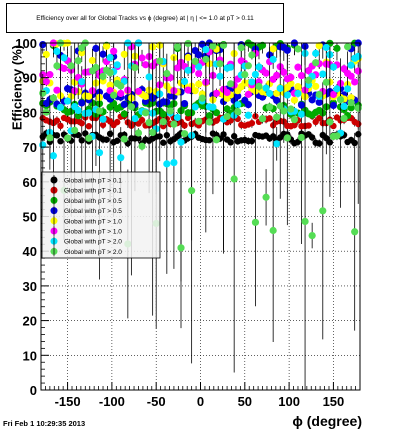  I want to click on legend-label: Global with pT > 0.1, so click(93, 191).